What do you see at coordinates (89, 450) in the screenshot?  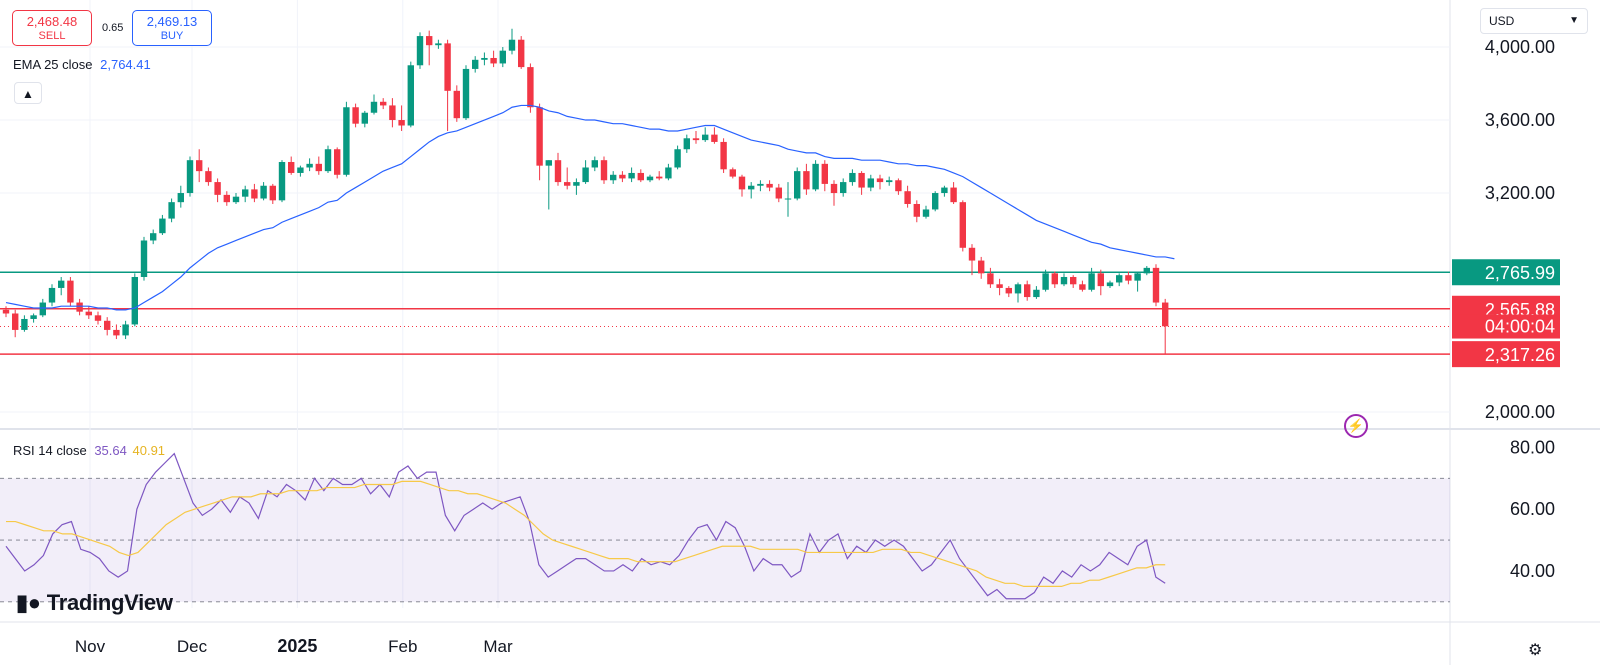 I see `rsi-legend: RSI 14 close 35.64 40.91` at bounding box center [89, 450].